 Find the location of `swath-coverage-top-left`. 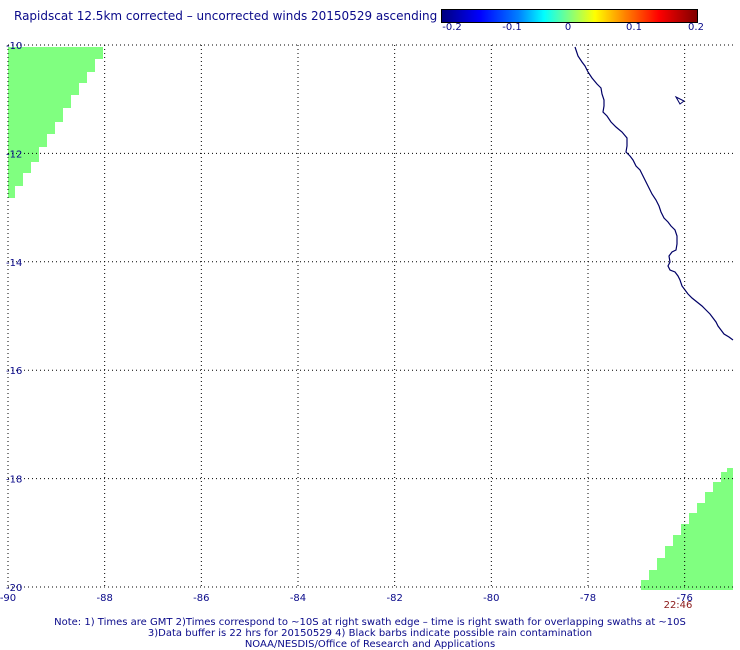

swath-coverage-top-left is located at coordinates (55, 122).